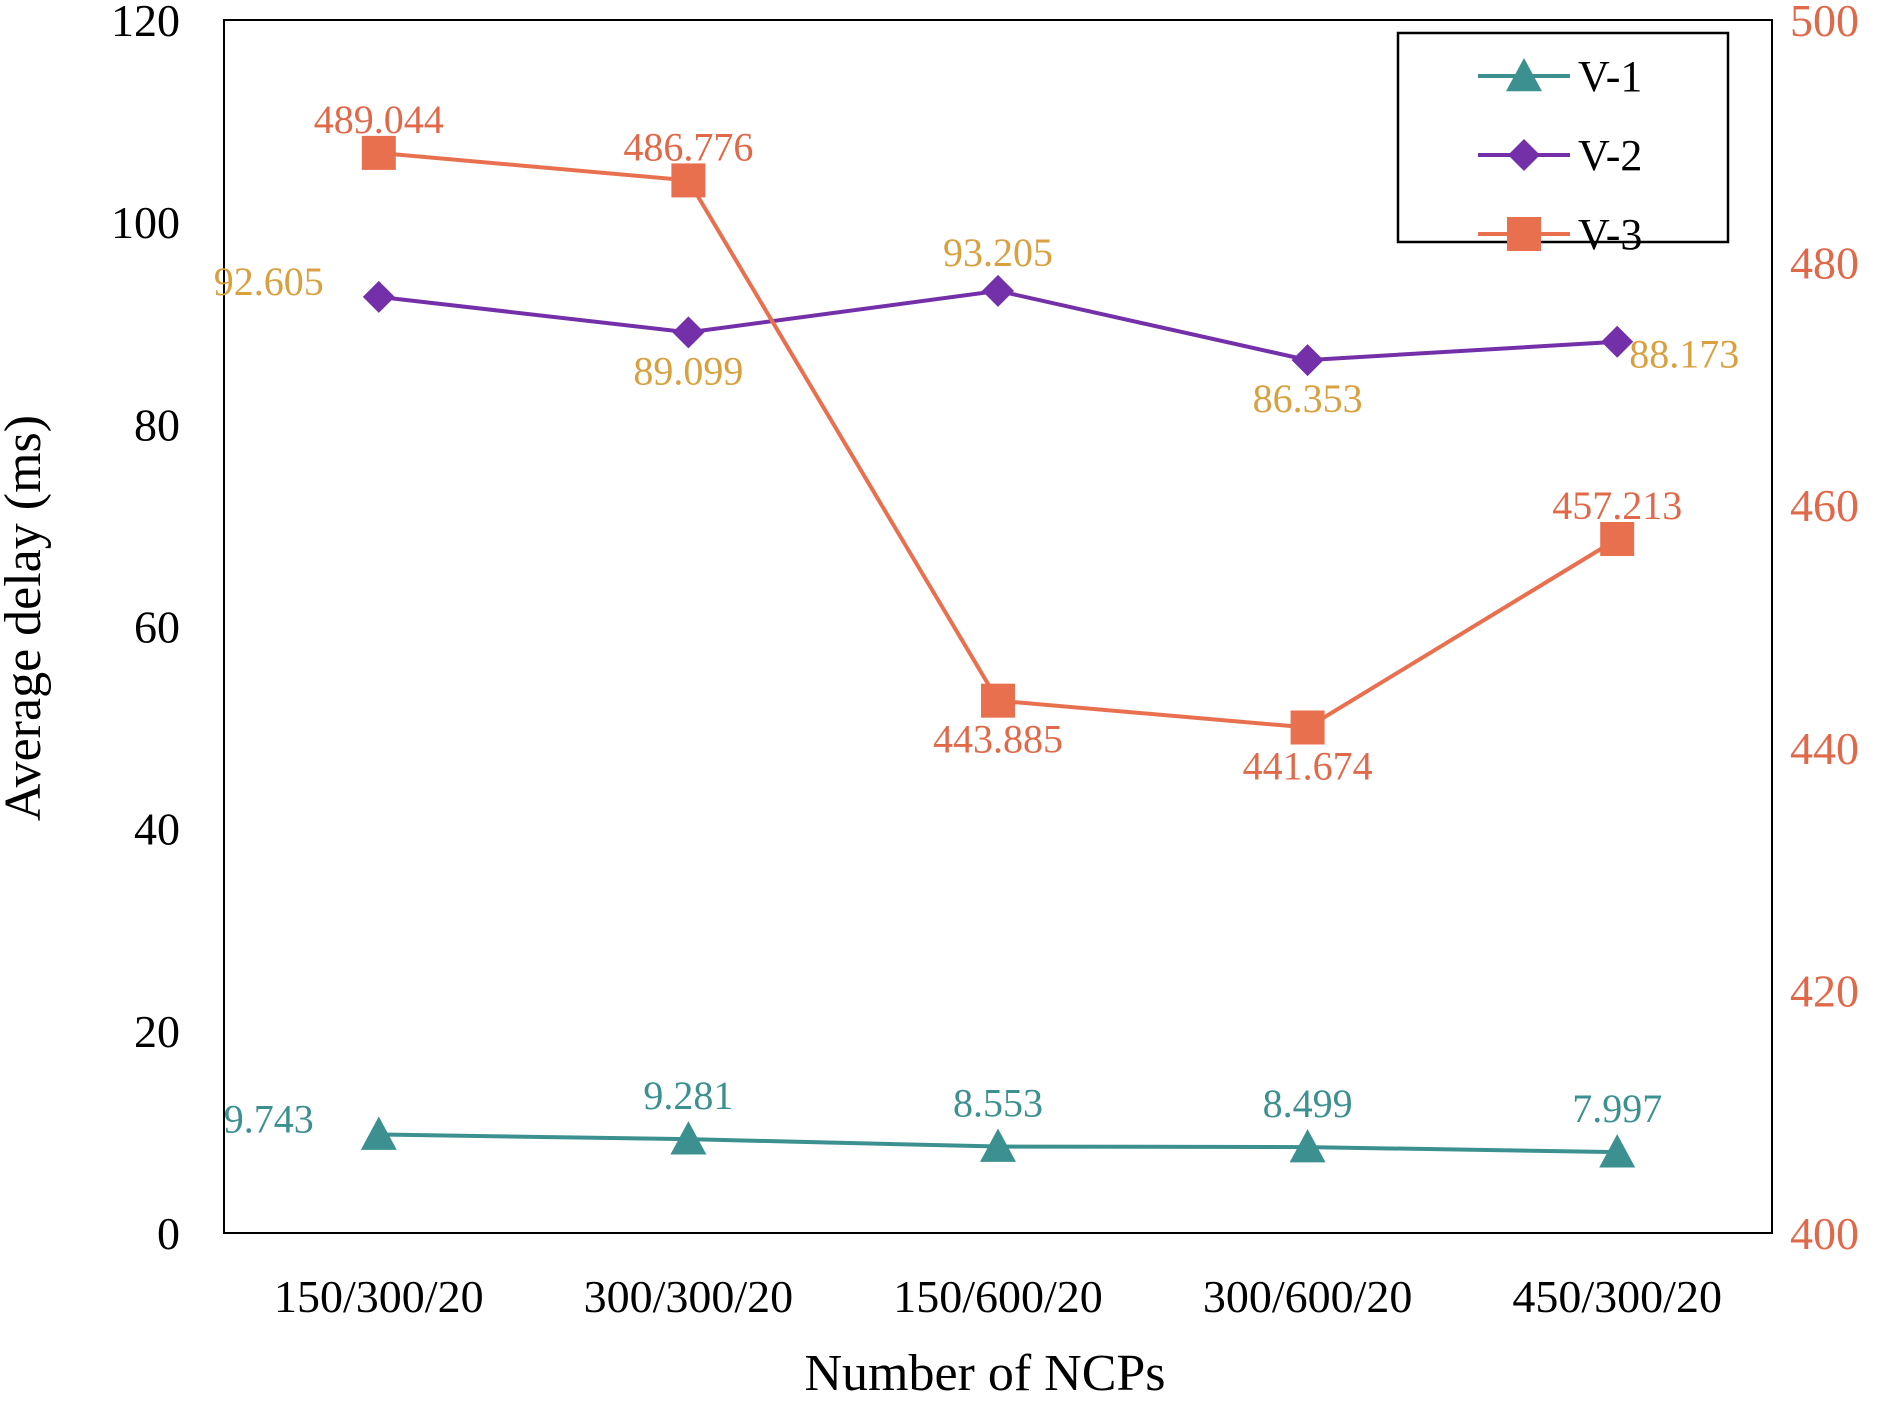 This screenshot has width=1883, height=1418. I want to click on right-tick-label: 420, so click(1824, 990).